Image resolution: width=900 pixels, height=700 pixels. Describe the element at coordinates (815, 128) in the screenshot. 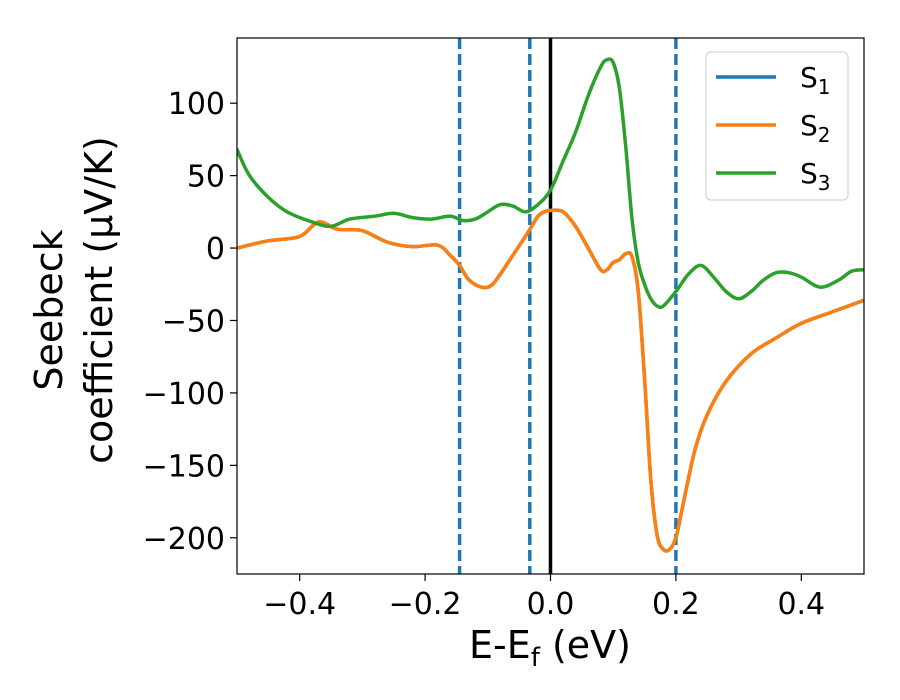

I see `legend-label-s2: S2` at that location.